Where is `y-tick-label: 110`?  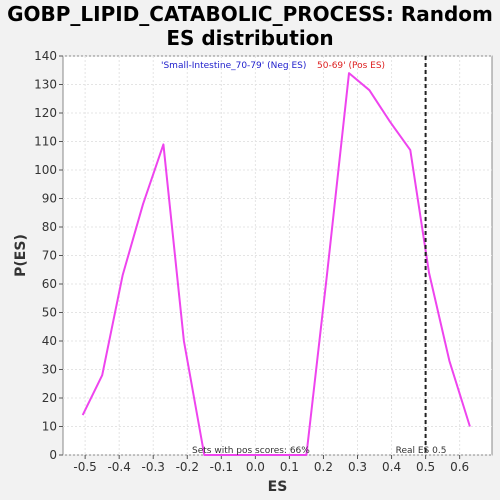
y-tick-label: 110 is located at coordinates (45, 142).